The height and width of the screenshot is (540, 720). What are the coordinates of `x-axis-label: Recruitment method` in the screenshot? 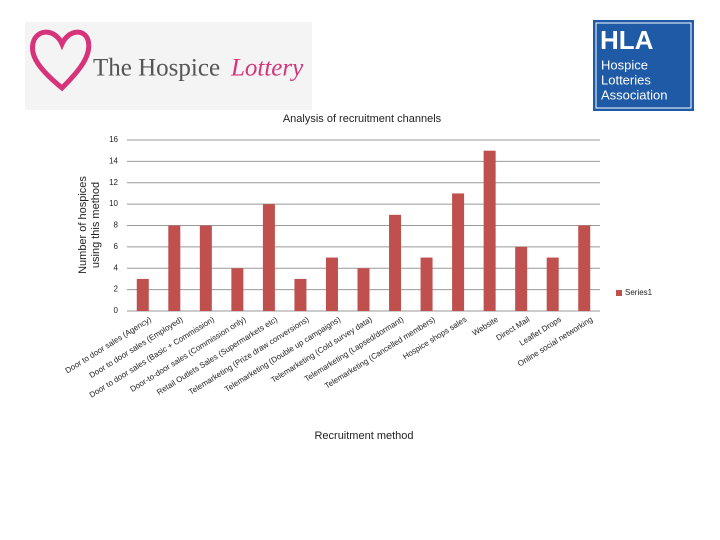 It's located at (363, 436).